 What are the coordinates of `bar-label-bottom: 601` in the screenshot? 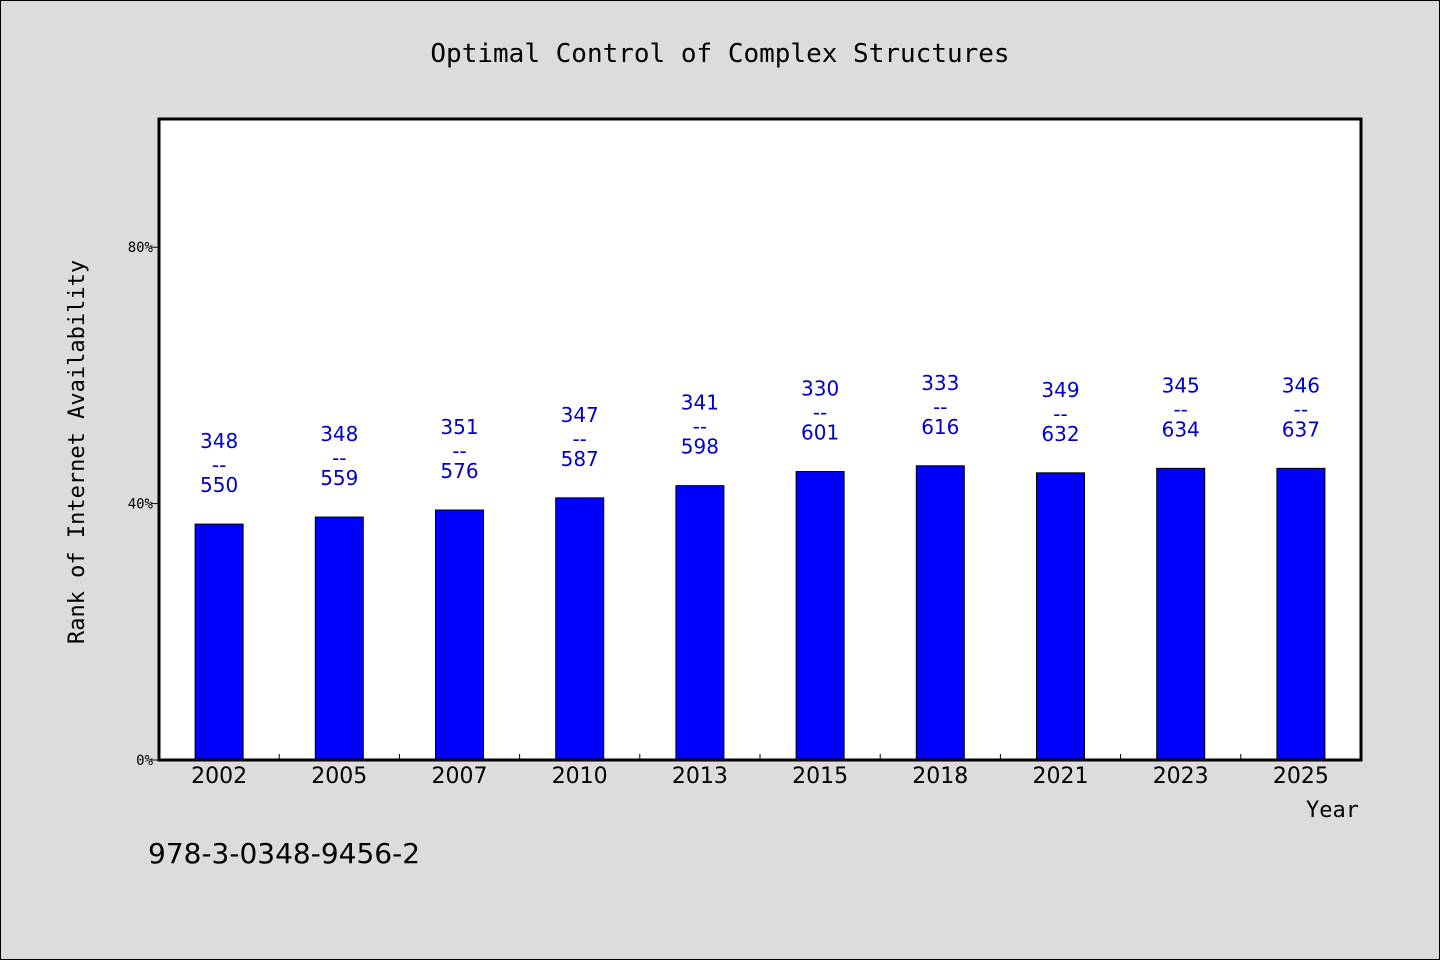 It's located at (820, 433).